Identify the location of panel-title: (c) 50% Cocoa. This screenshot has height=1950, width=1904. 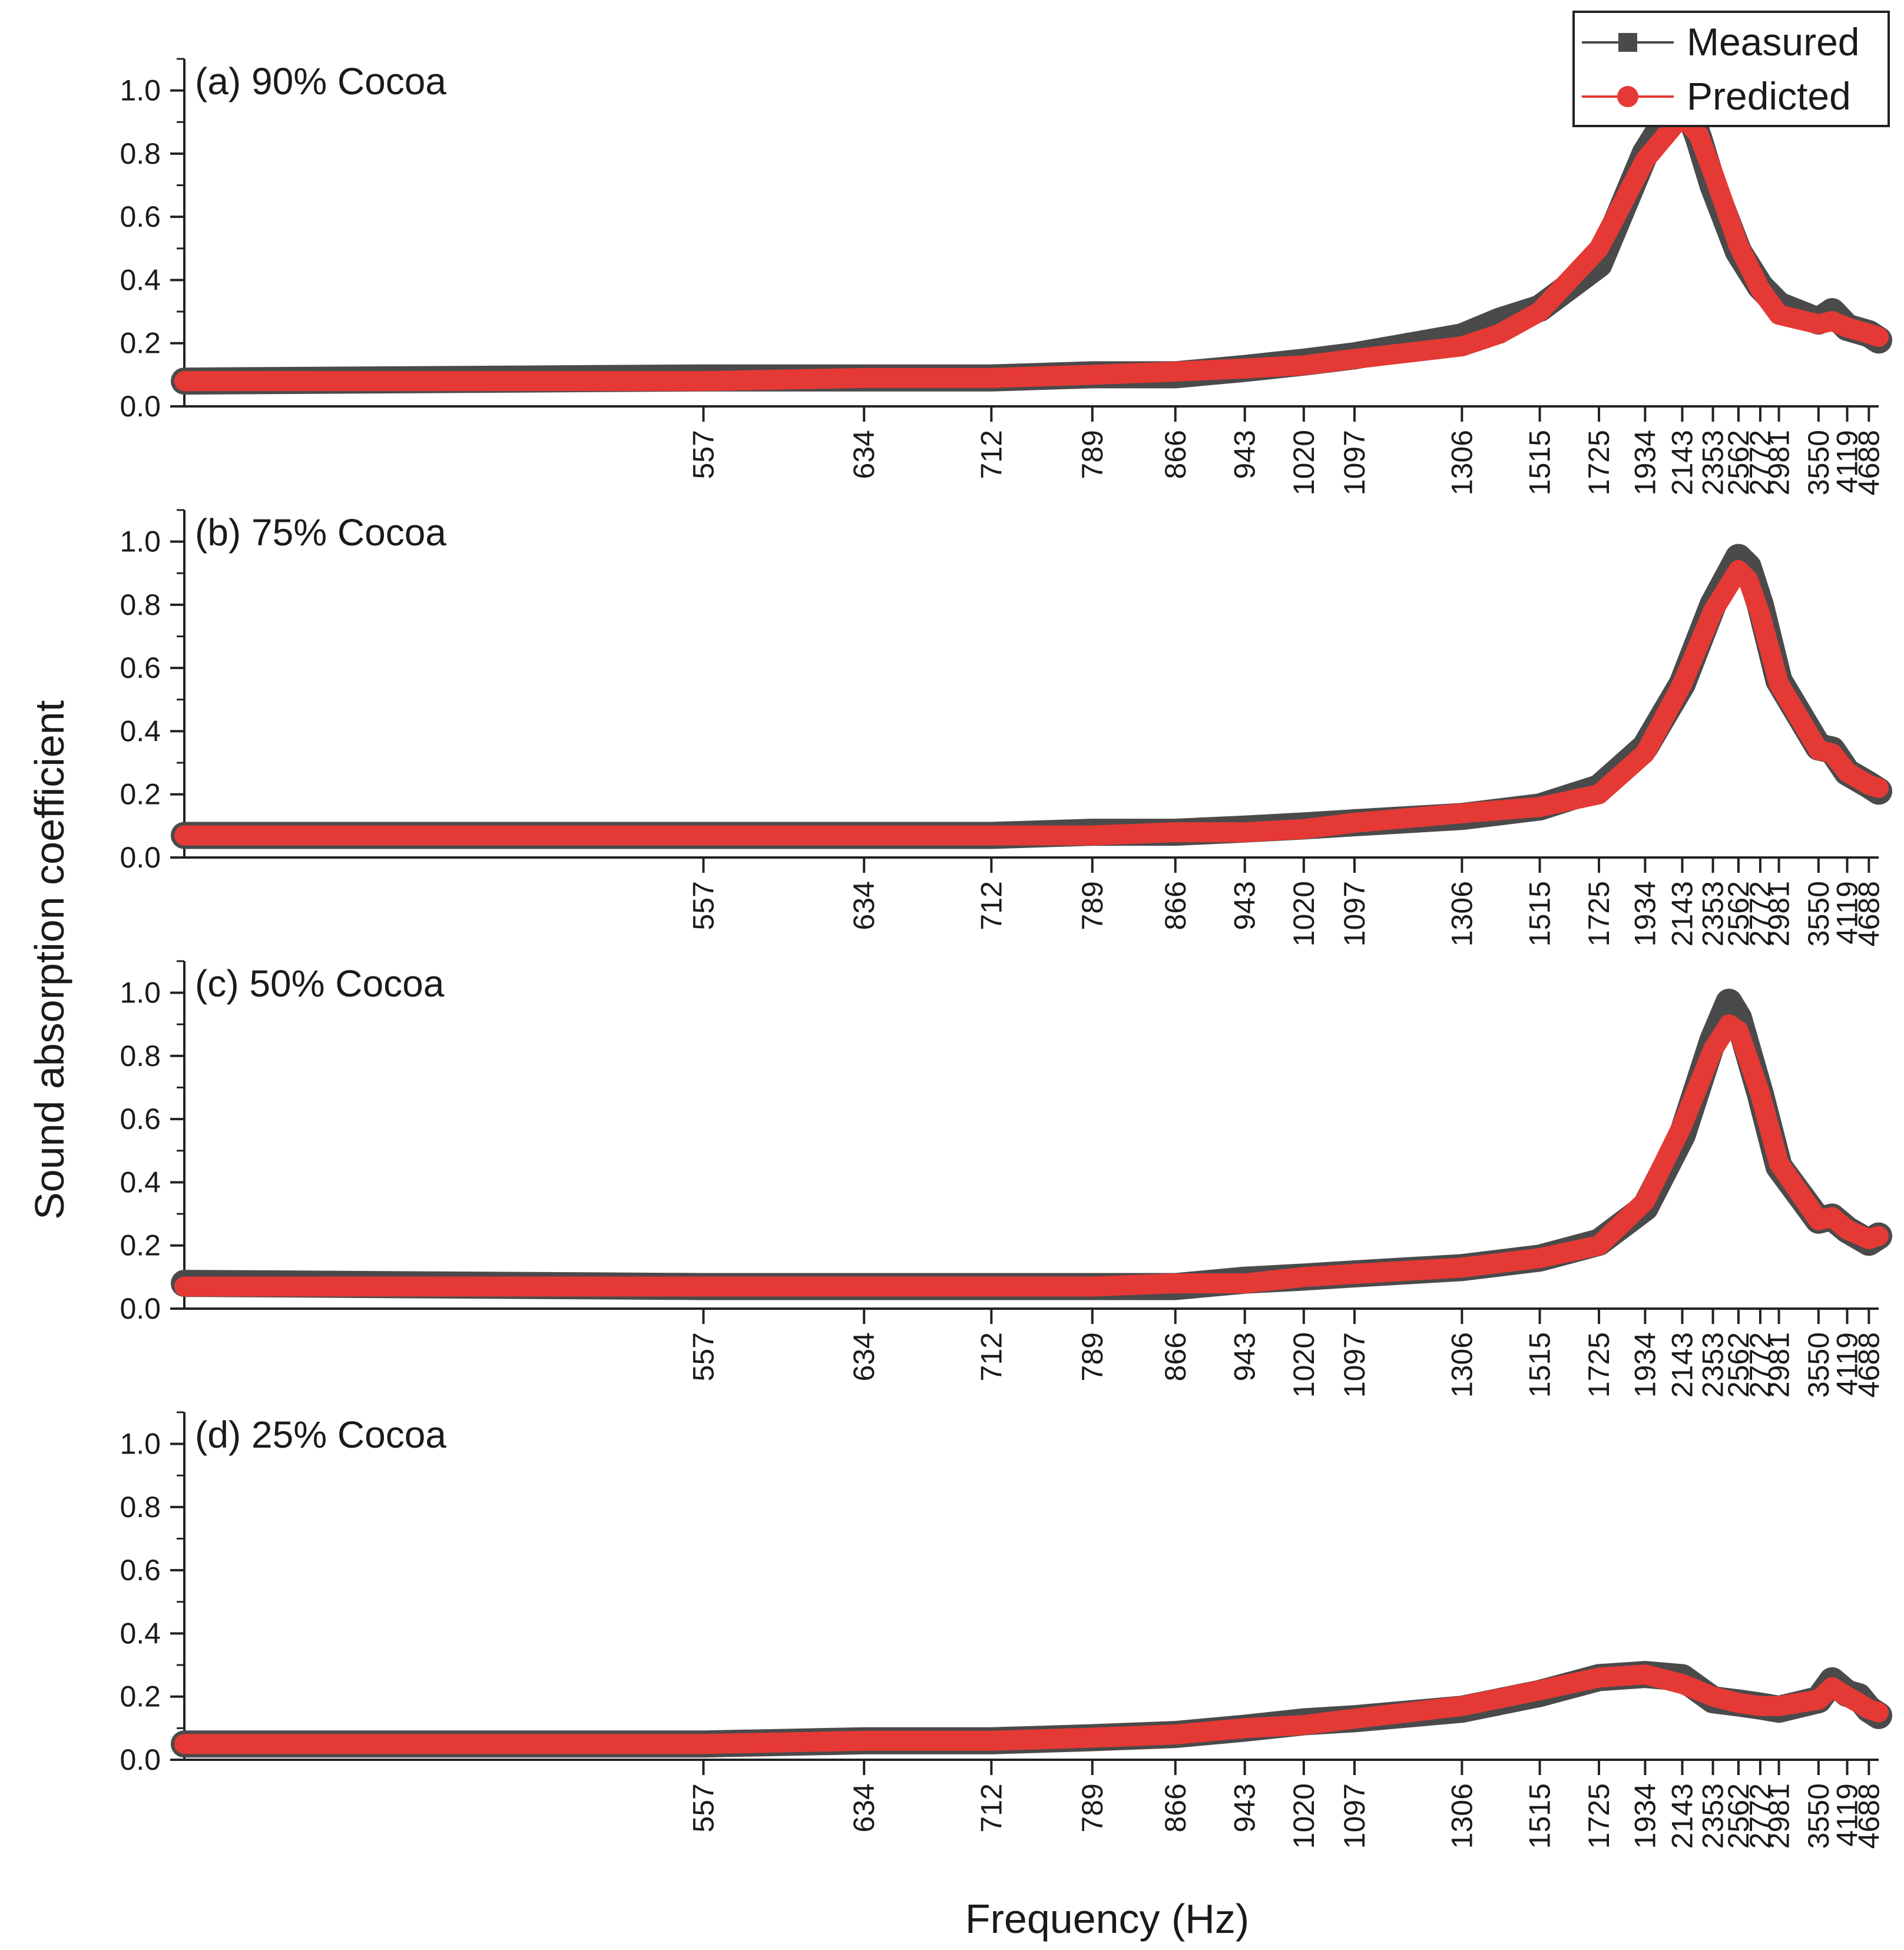
(320, 983).